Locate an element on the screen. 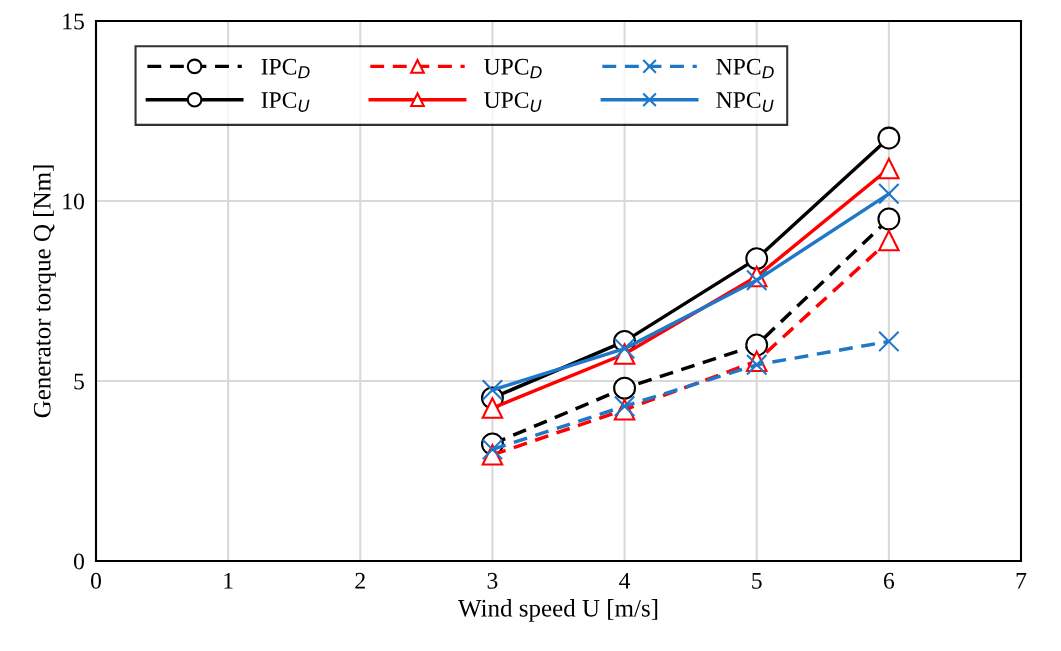  y-tick-label: 0 is located at coordinates (78, 561).